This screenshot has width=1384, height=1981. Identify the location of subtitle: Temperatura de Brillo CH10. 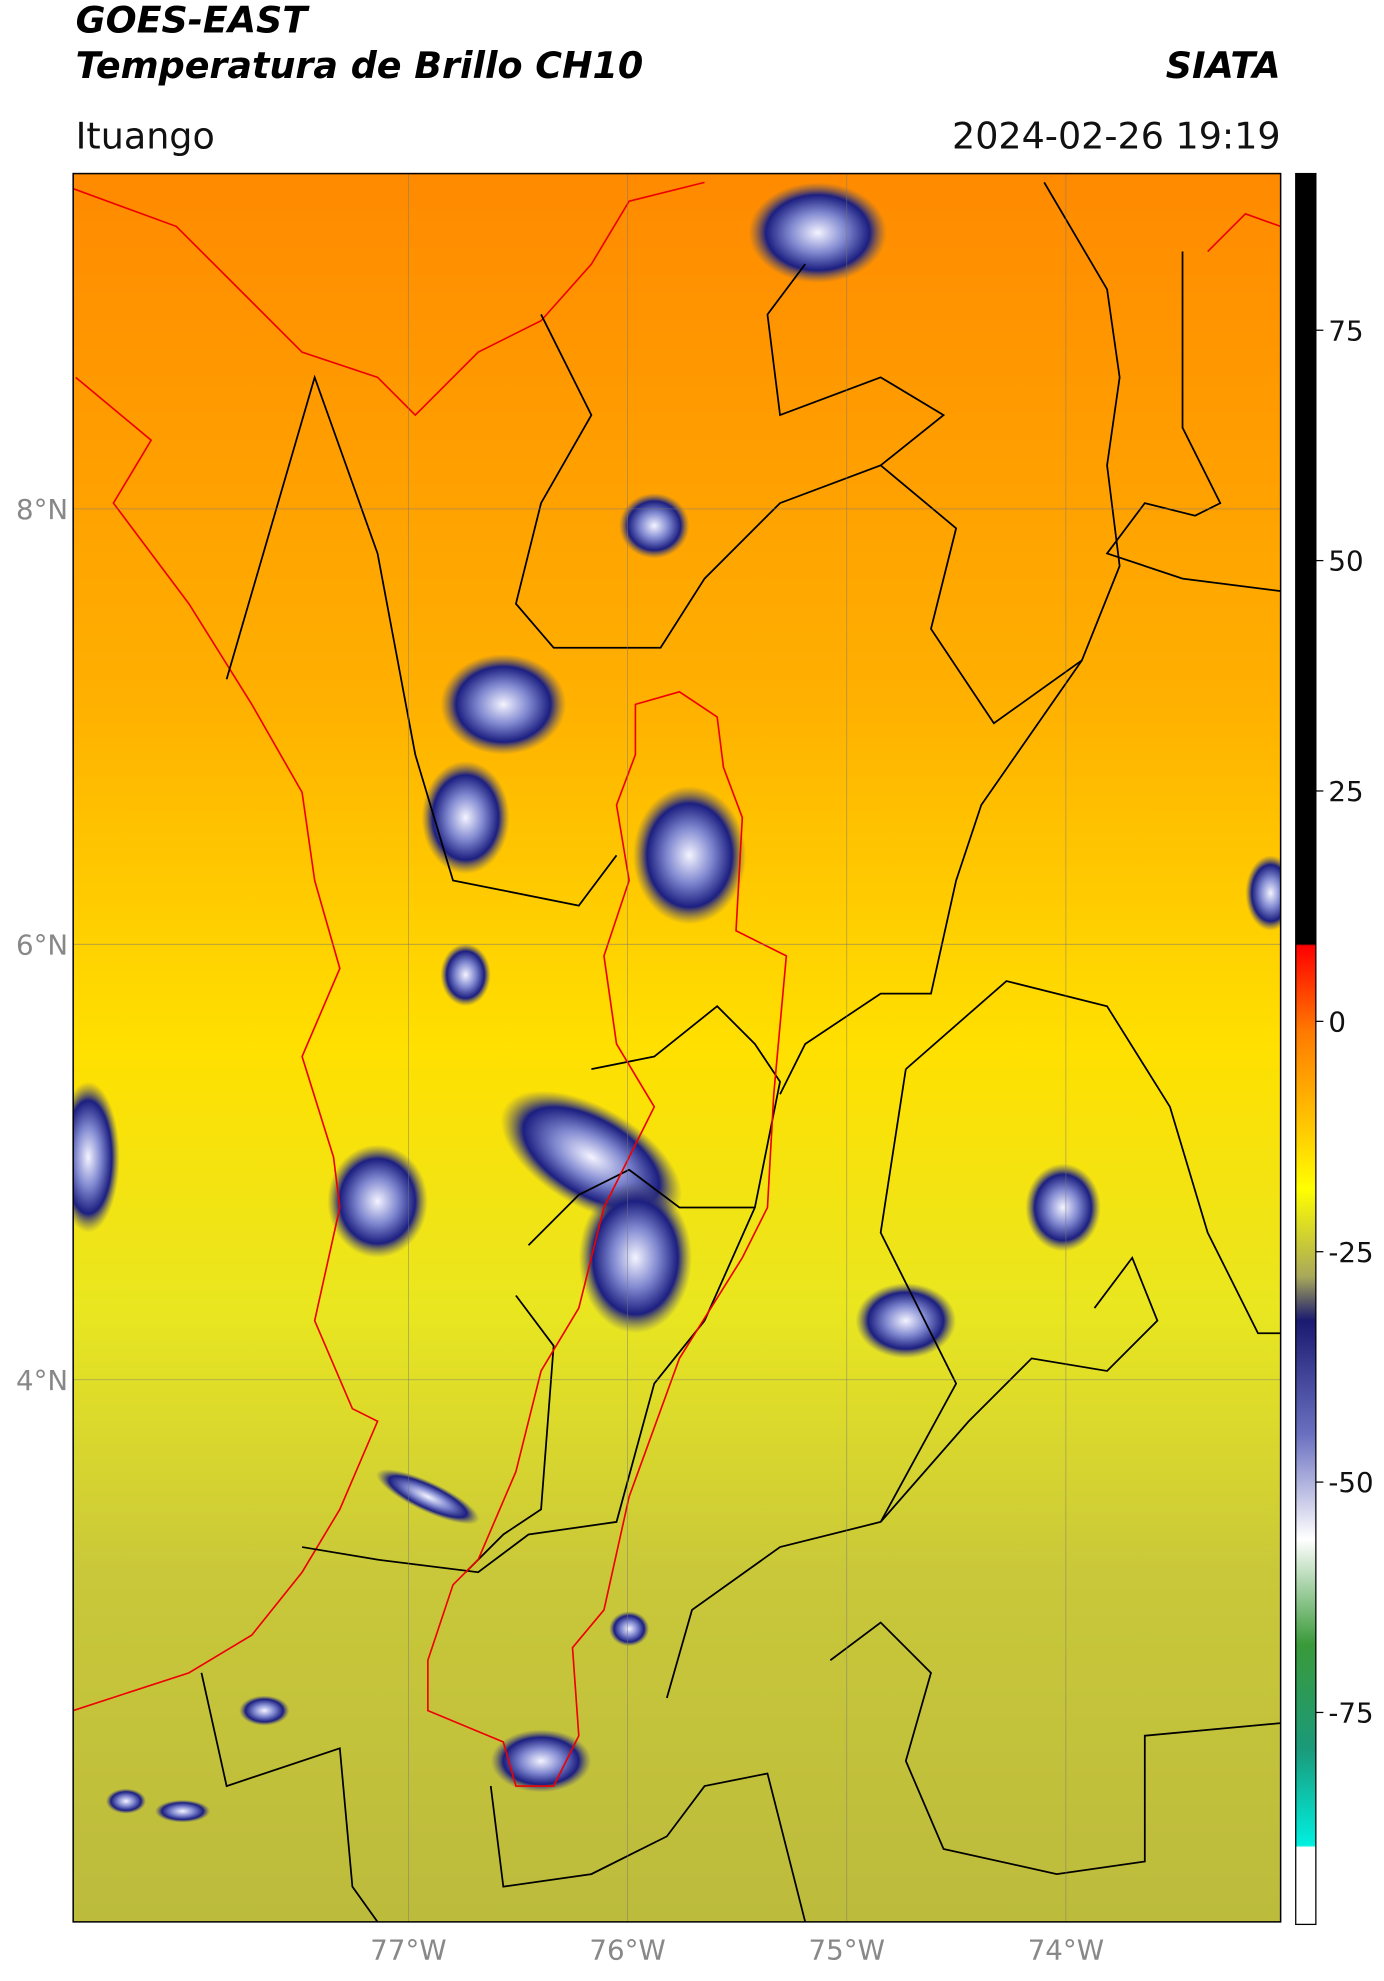
(360, 65).